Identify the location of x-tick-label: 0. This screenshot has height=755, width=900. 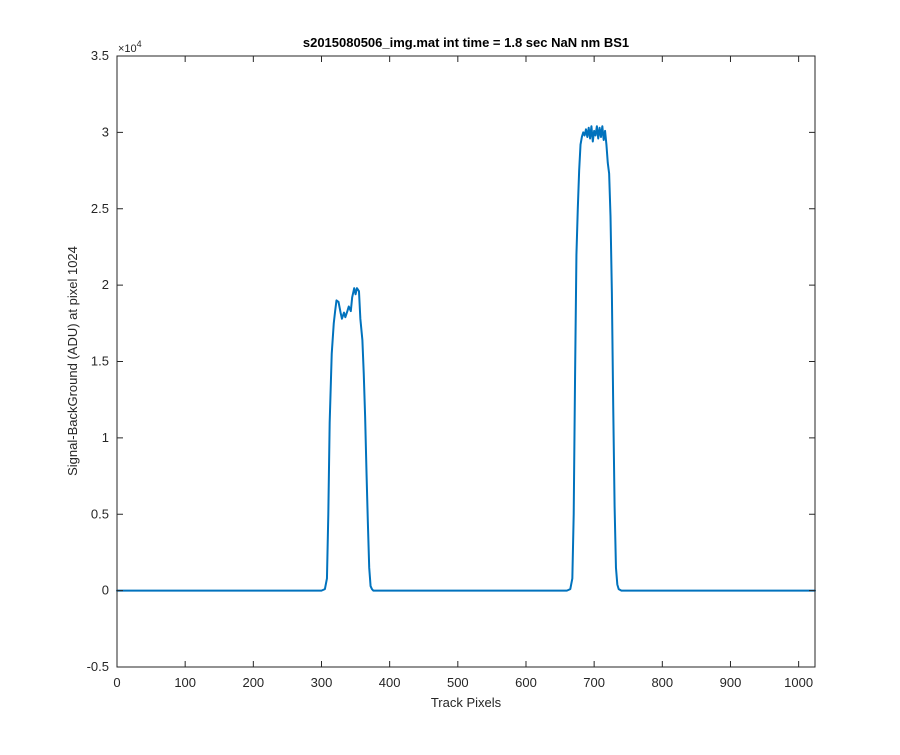
(116, 682).